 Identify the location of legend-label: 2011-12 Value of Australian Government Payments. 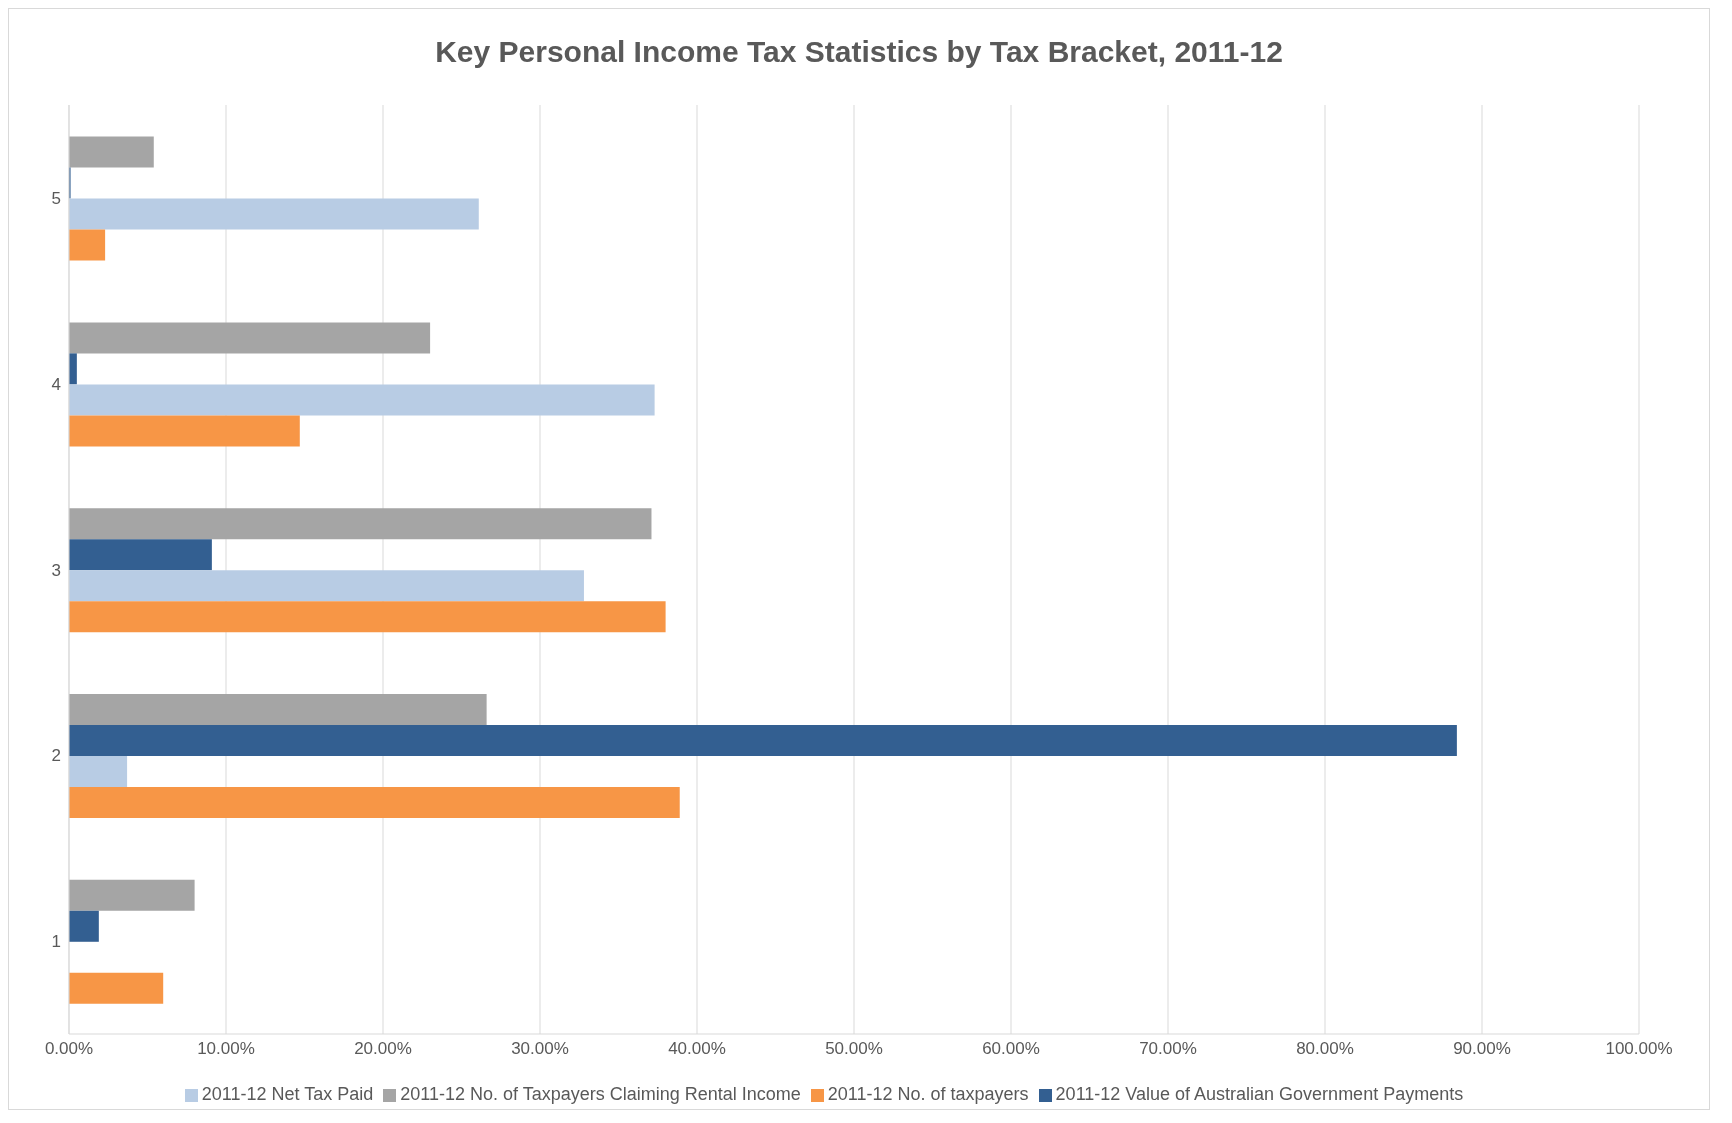
(1259, 1094).